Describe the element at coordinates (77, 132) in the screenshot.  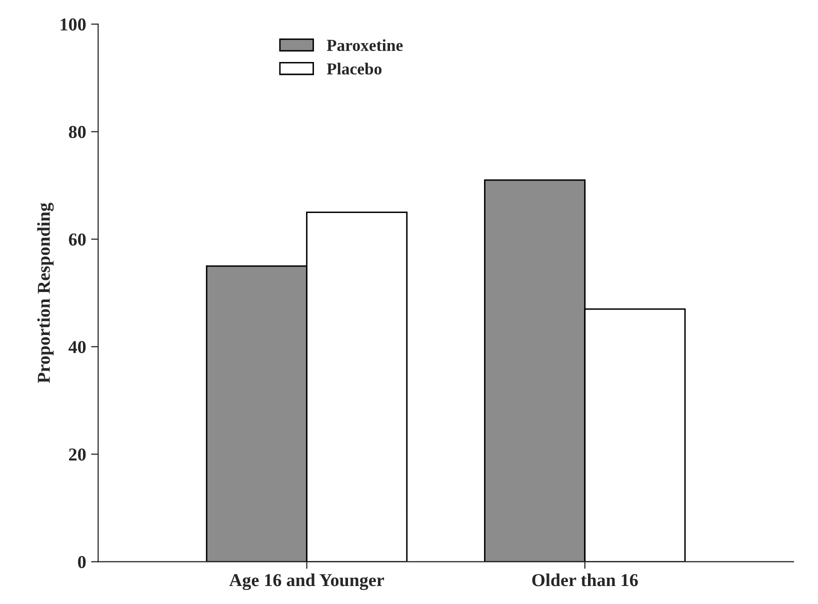
I see `y-tick-label: 80` at that location.